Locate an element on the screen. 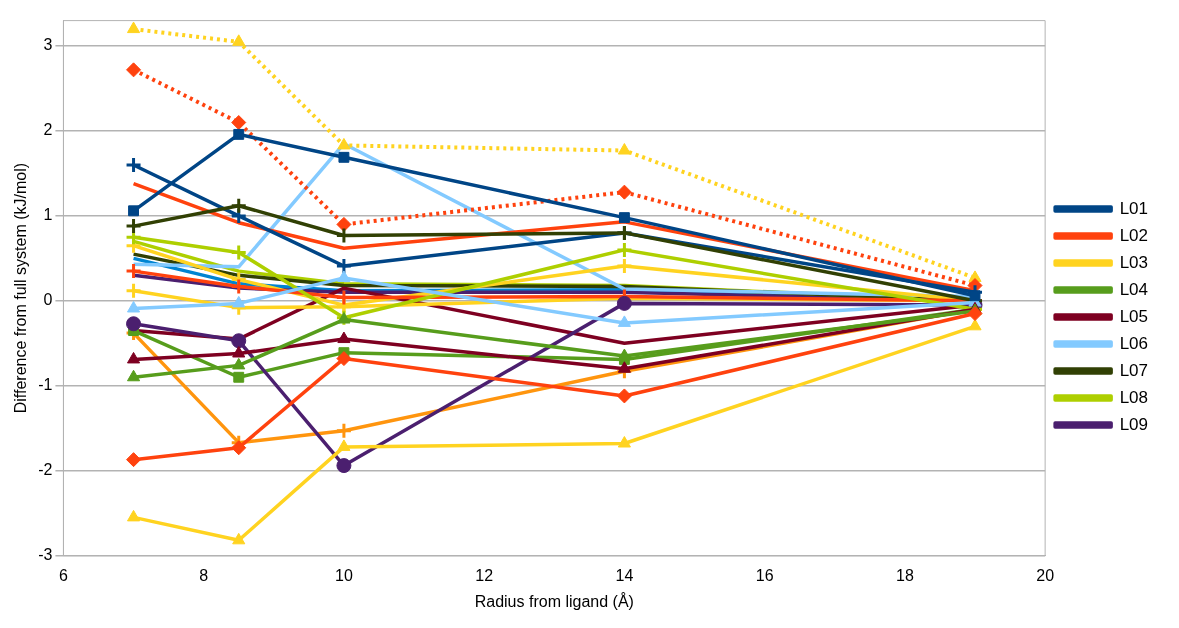 Image resolution: width=1179 pixels, height=628 pixels. y-tick-label: 2 is located at coordinates (48, 130).